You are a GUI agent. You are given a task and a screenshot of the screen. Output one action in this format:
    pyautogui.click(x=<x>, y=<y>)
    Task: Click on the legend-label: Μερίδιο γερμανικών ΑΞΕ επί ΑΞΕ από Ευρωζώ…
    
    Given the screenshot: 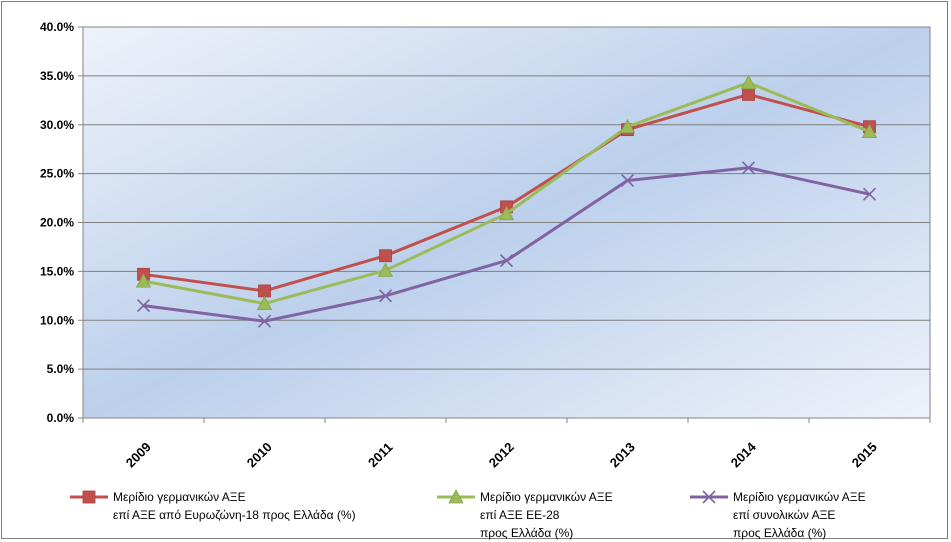 What is the action you would take?
    pyautogui.click(x=234, y=506)
    